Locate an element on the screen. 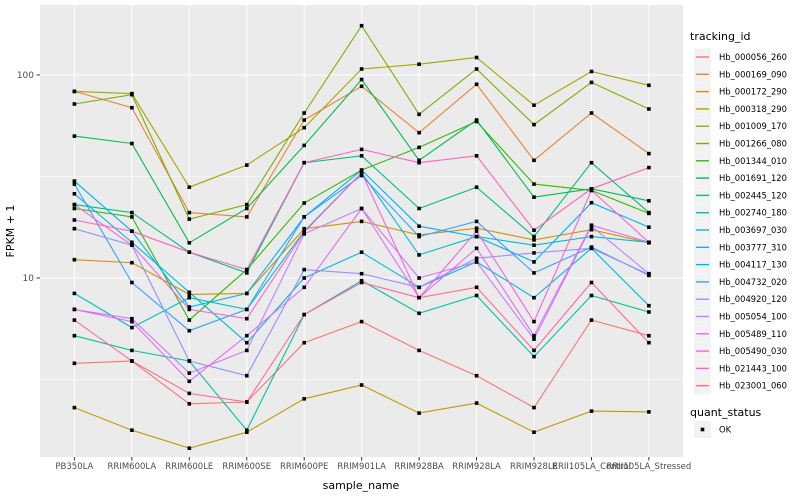  legend-item-label: Hb_004920_120 is located at coordinates (753, 299).